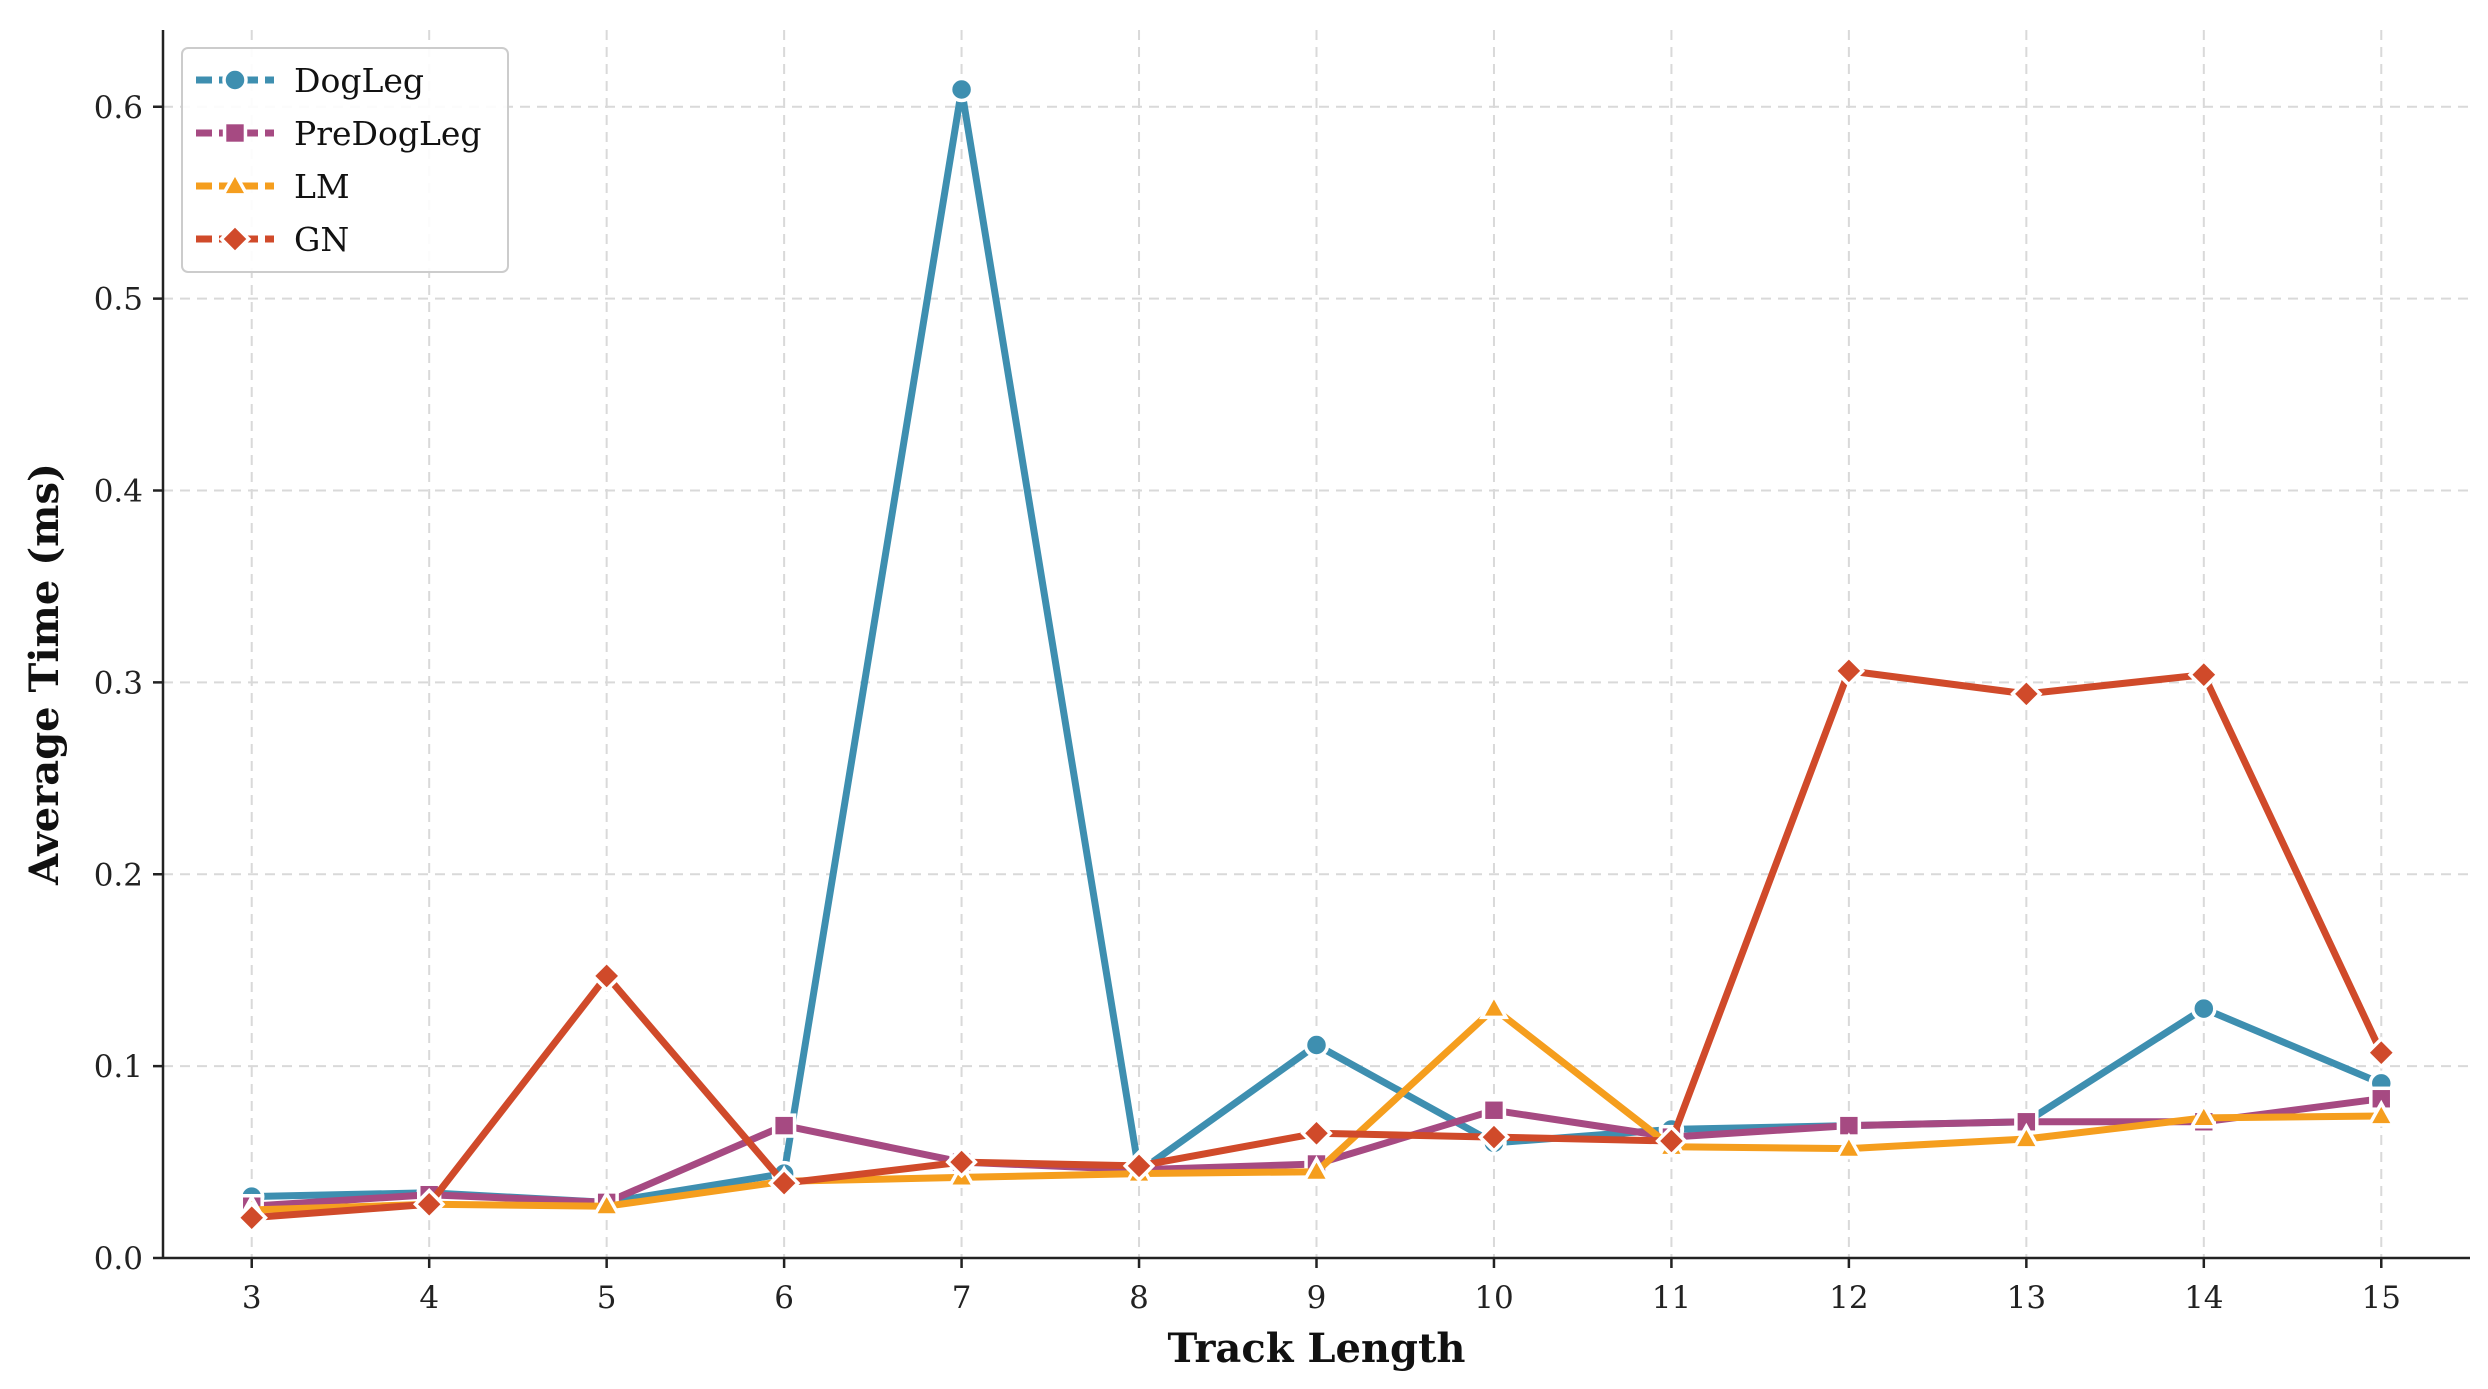 The image size is (2488, 1389). Describe the element at coordinates (962, 1298) in the screenshot. I see `x-tick-label: 7` at that location.